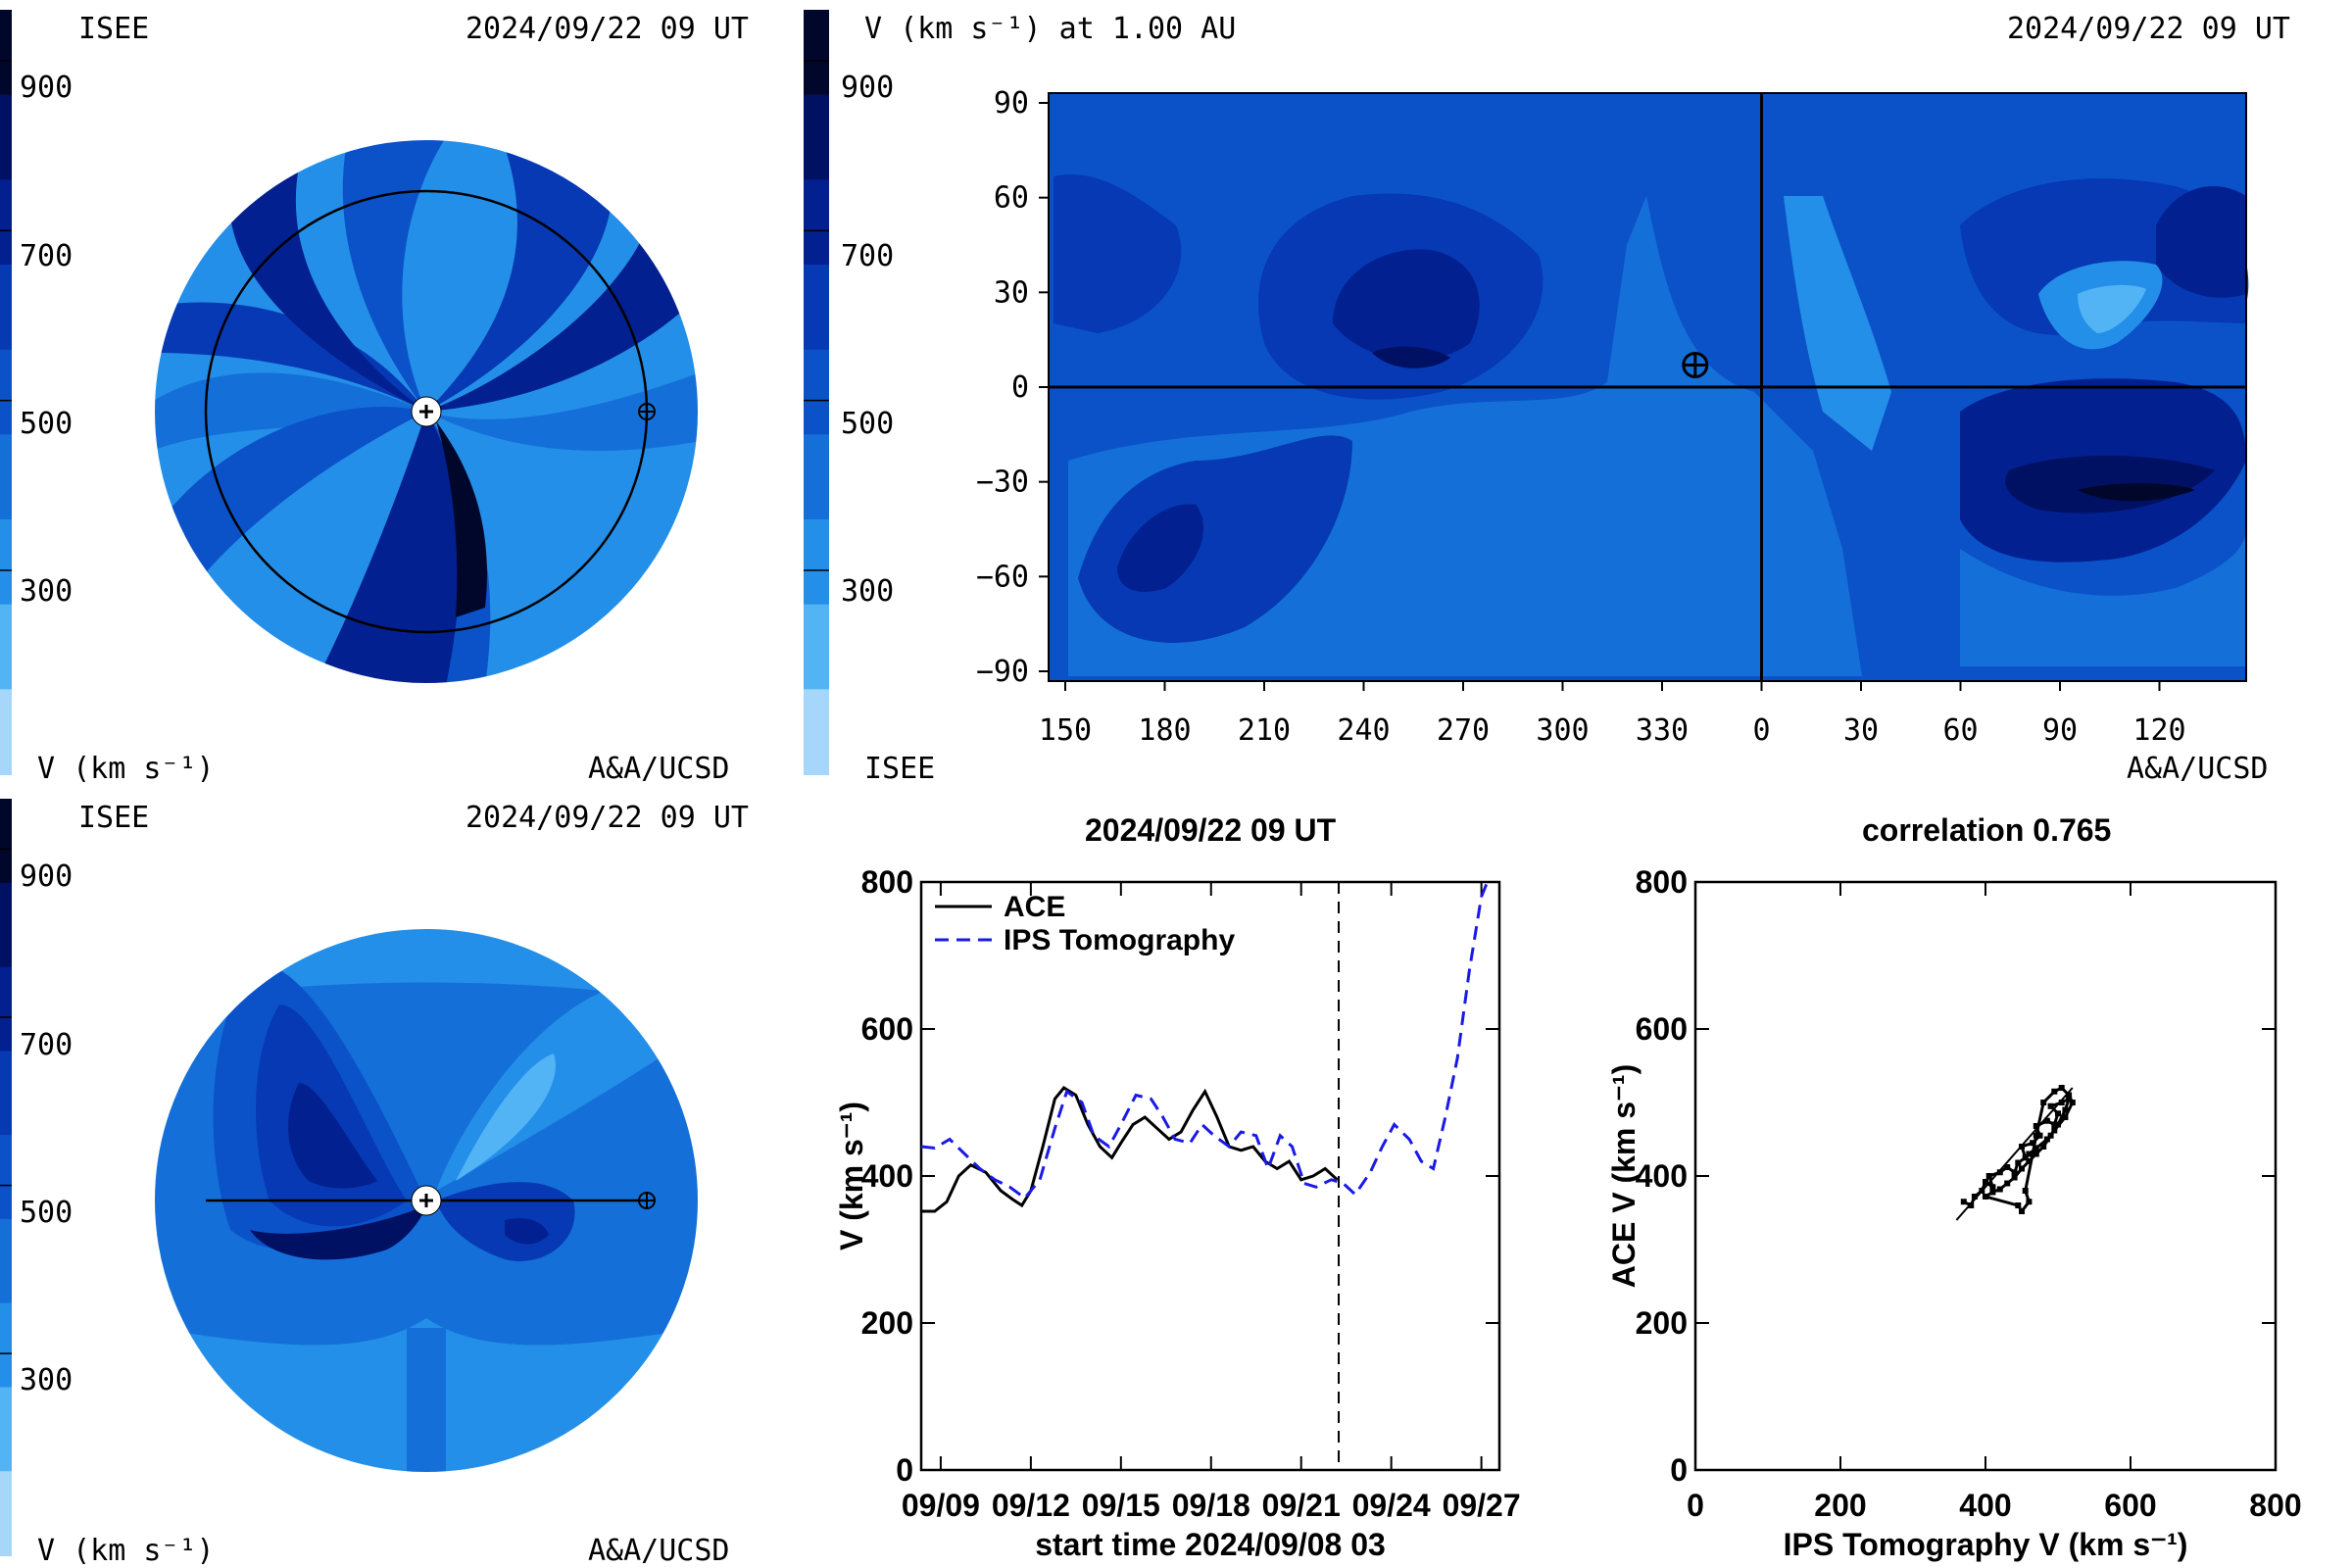 The height and width of the screenshot is (1568, 2352). Describe the element at coordinates (1050, 29) in the screenshot. I see `map-title: V (km s⁻¹) at 1.00 AU` at that location.